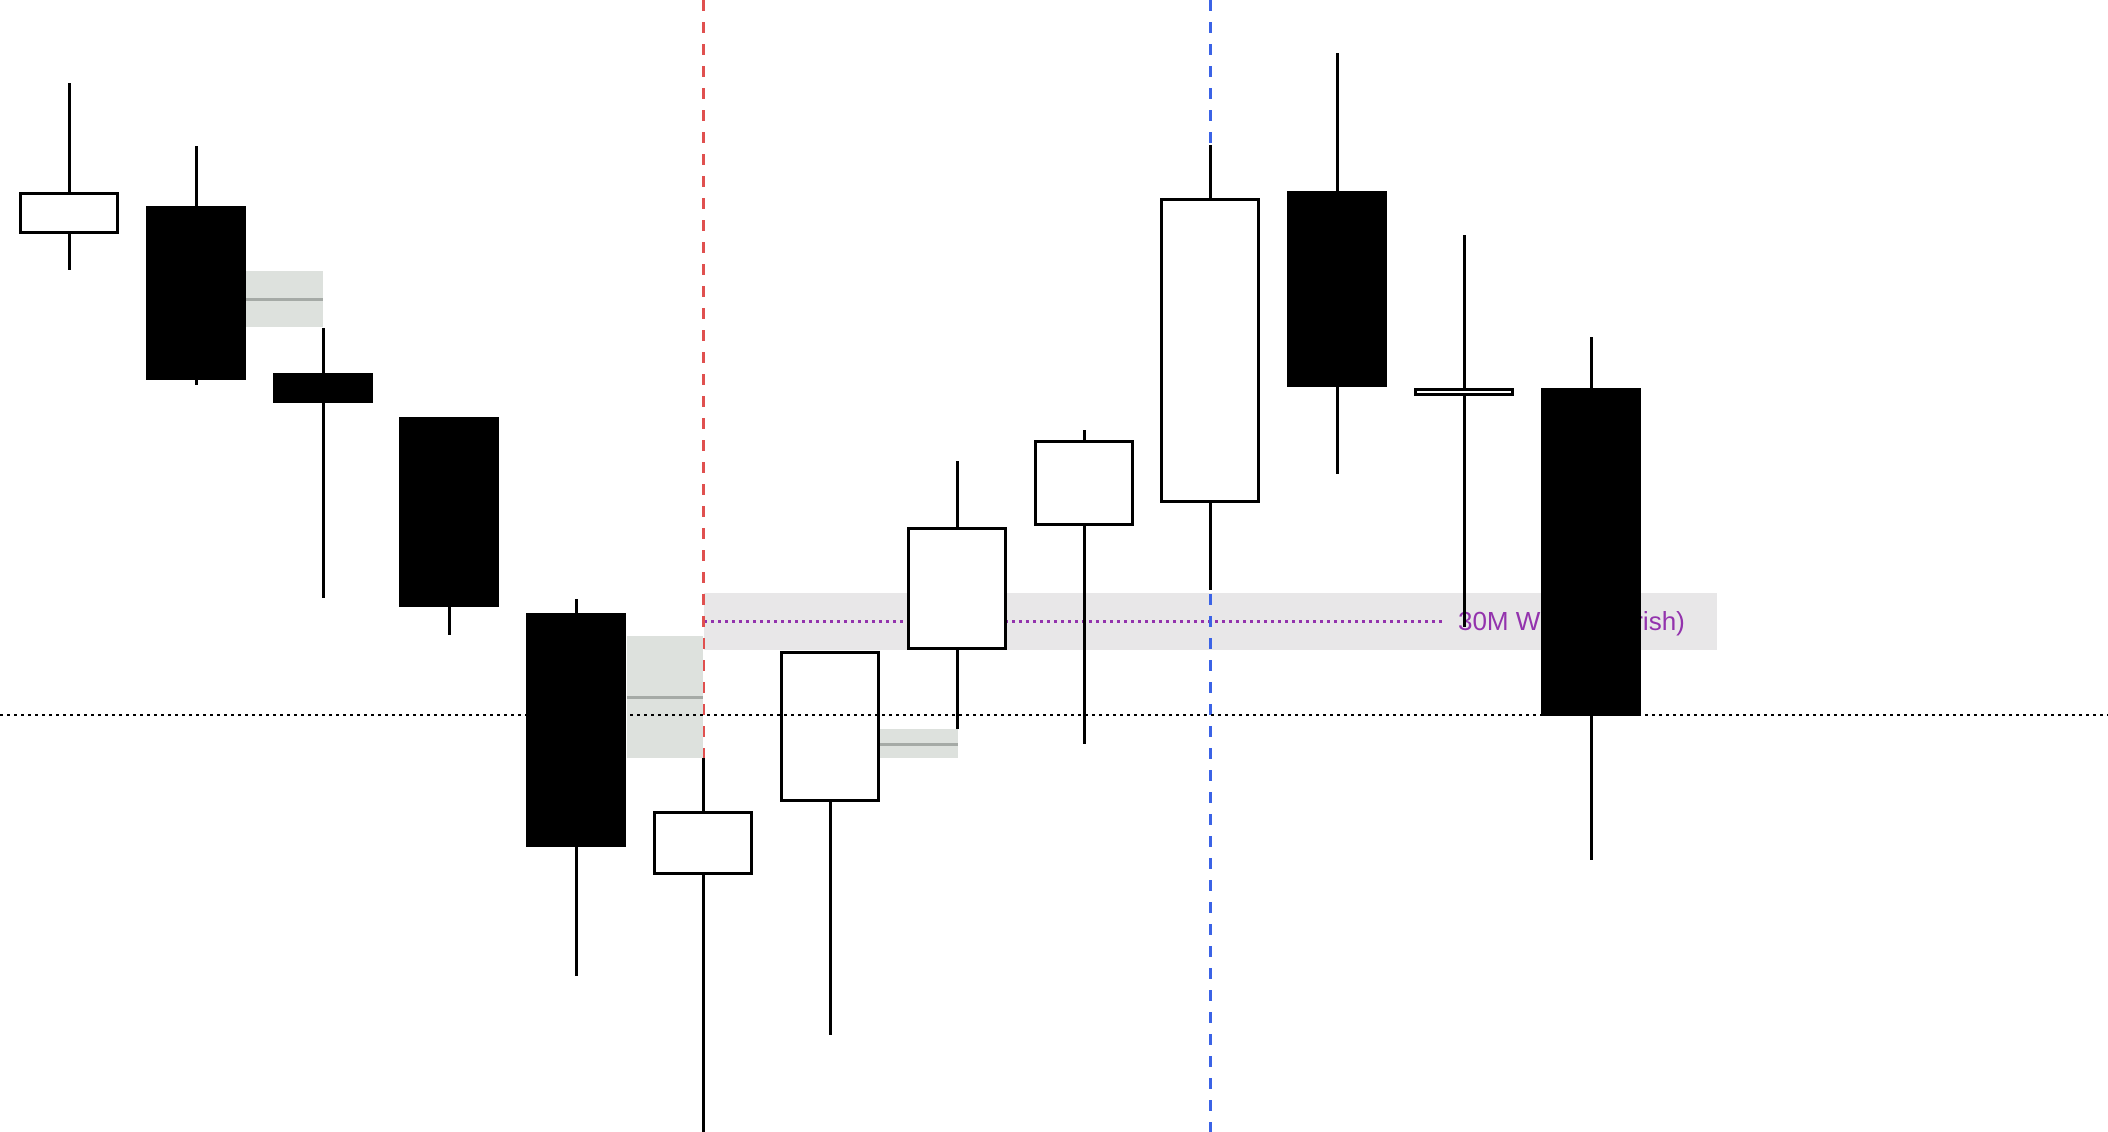  Describe the element at coordinates (919, 744) in the screenshot. I see `gray-zone-3-midline` at that location.